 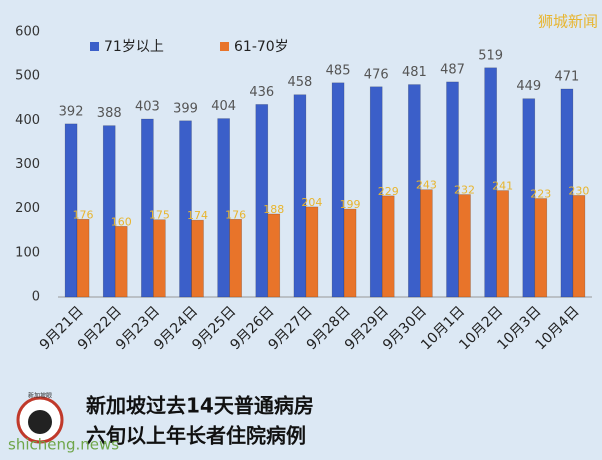 What do you see at coordinates (185, 108) in the screenshot?
I see `value-label: 399` at bounding box center [185, 108].